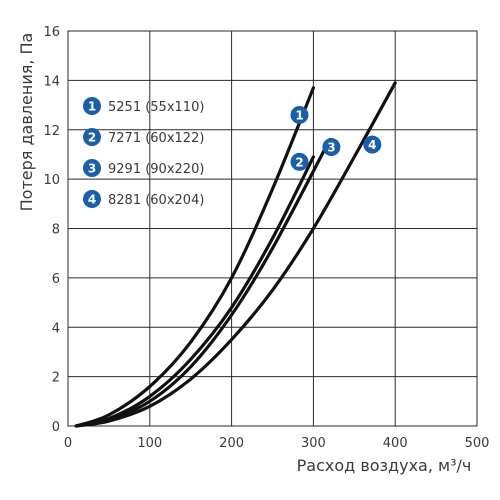  I want to click on curve-badge-1: 1, so click(299, 114).